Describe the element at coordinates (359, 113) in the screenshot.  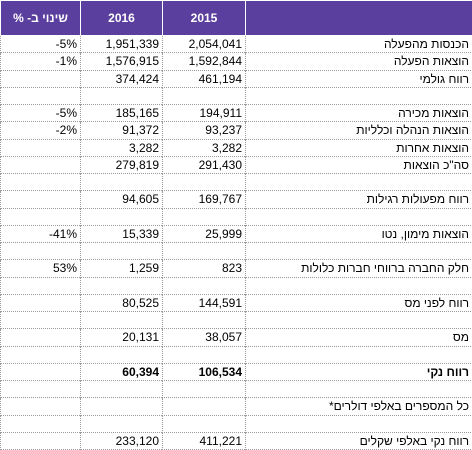
I see `row-label: הוצאות מכירה` at that location.